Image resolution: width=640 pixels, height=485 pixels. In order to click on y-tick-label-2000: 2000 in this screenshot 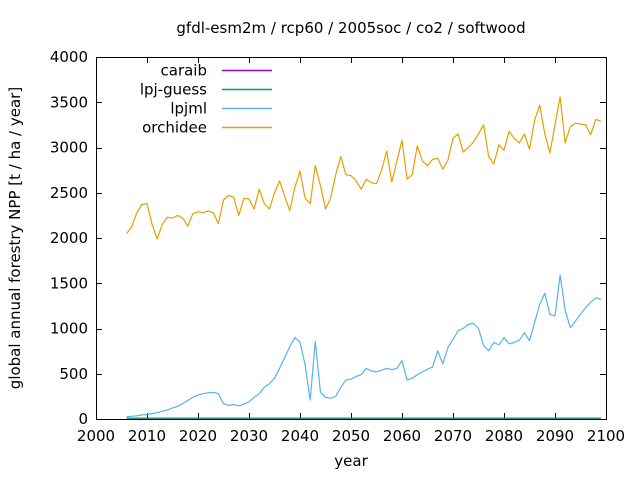, I will do `click(69, 238)`.